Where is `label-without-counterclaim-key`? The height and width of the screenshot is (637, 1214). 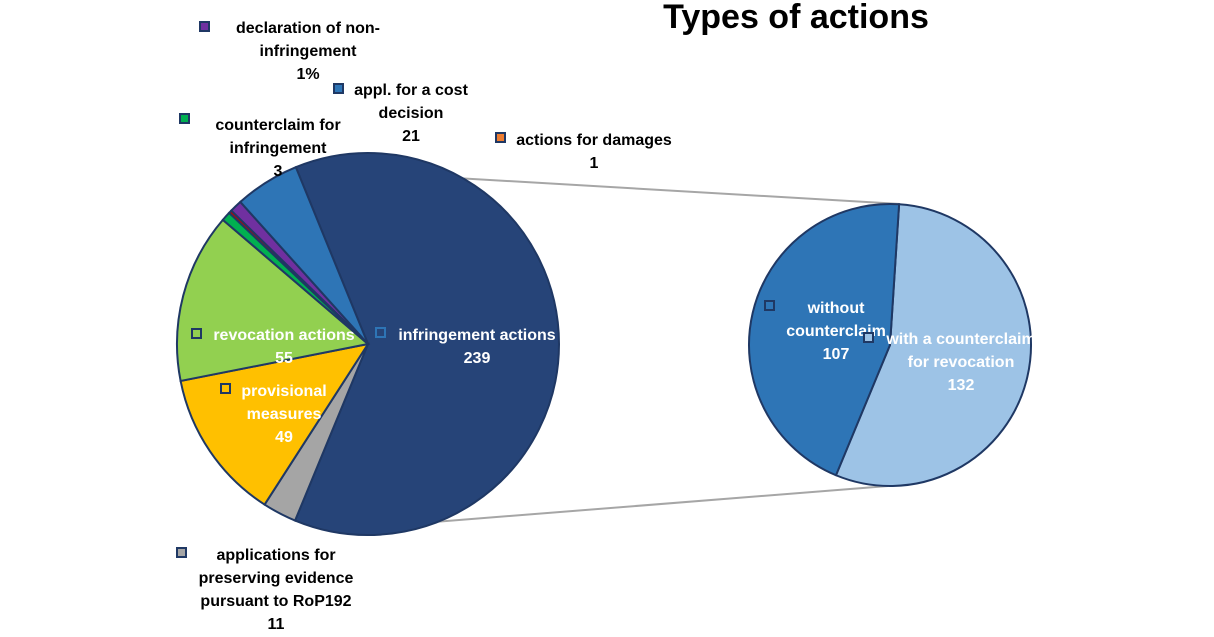 label-without-counterclaim-key is located at coordinates (769, 305).